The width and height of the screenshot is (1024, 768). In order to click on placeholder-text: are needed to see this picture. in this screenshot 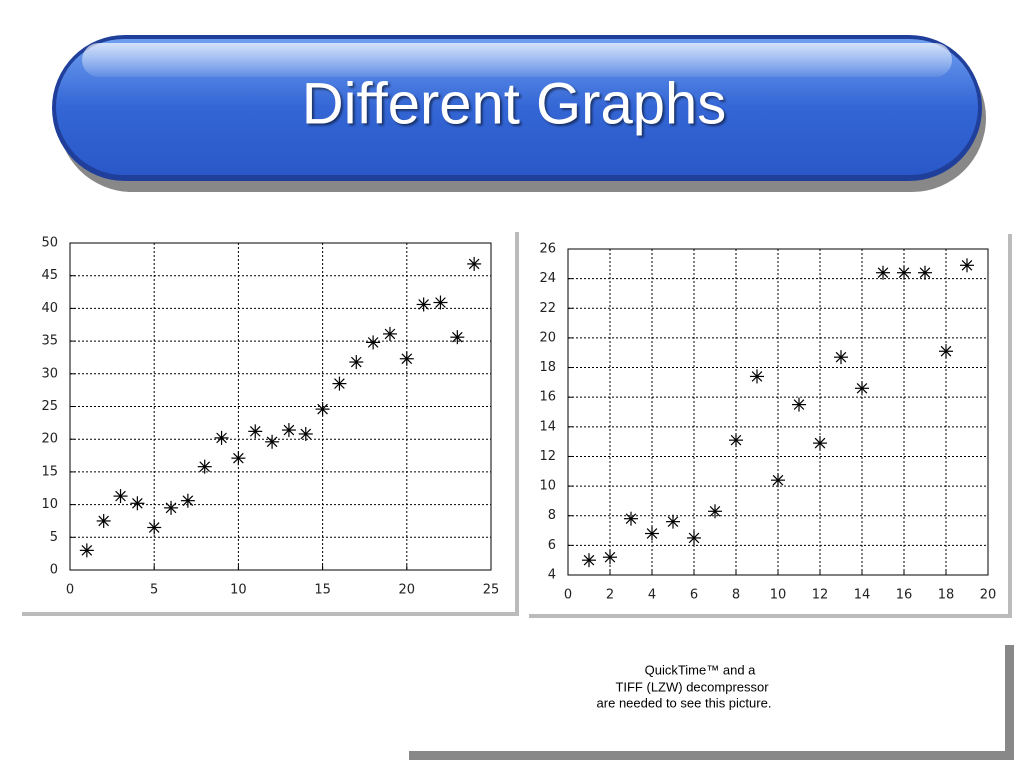, I will do `click(684, 702)`.